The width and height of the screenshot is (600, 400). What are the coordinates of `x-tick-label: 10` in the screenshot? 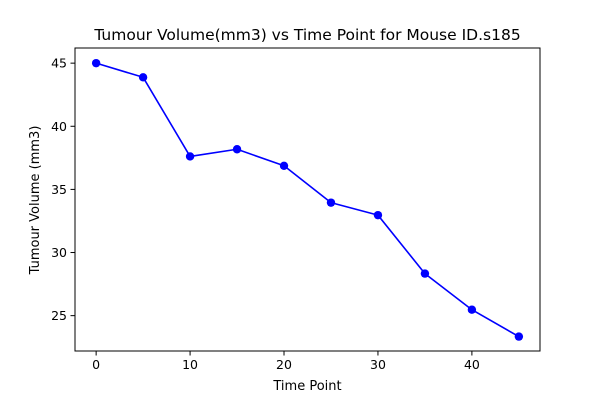 It's located at (190, 364).